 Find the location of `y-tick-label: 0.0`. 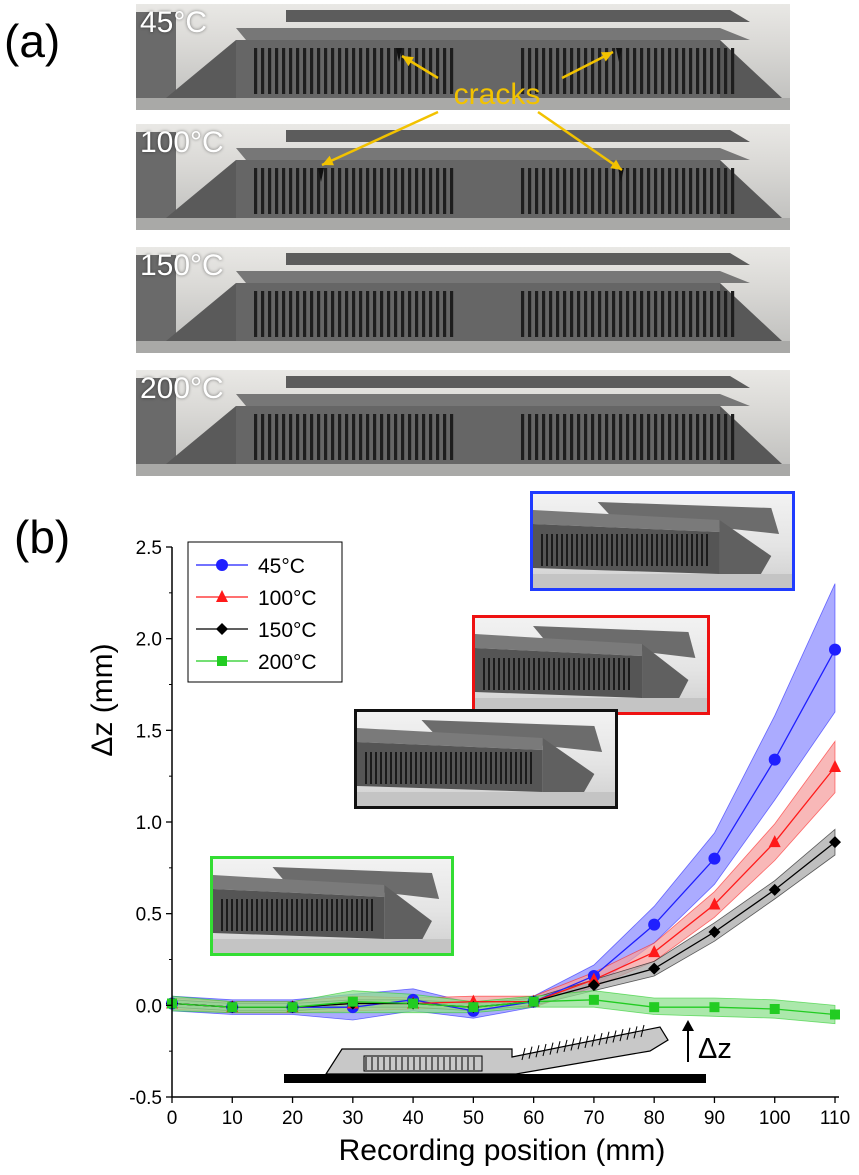

y-tick-label: 0.0 is located at coordinates (149, 1006).